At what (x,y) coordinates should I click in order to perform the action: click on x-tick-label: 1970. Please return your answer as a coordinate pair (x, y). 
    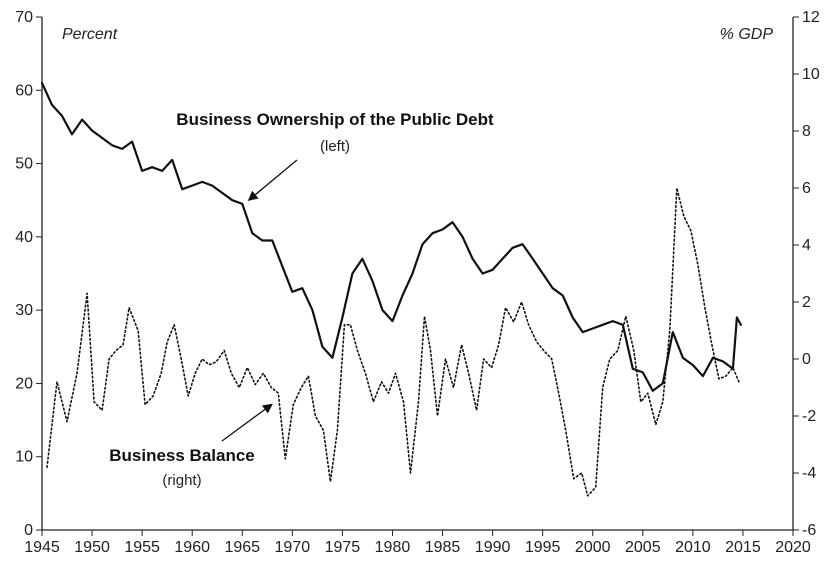
    Looking at the image, I should click on (293, 547).